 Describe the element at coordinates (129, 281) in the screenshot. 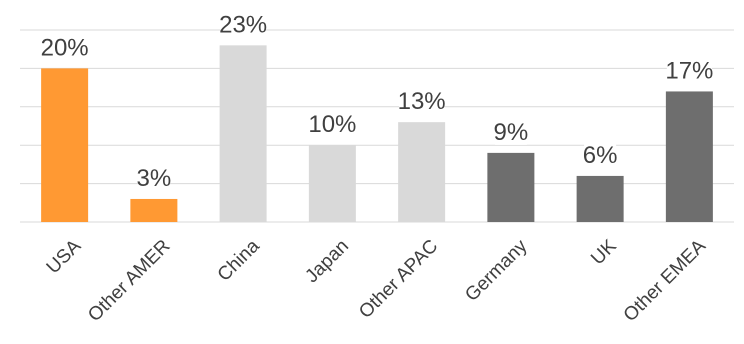

I see `x-tick-label-other-amer: Other AMER` at that location.